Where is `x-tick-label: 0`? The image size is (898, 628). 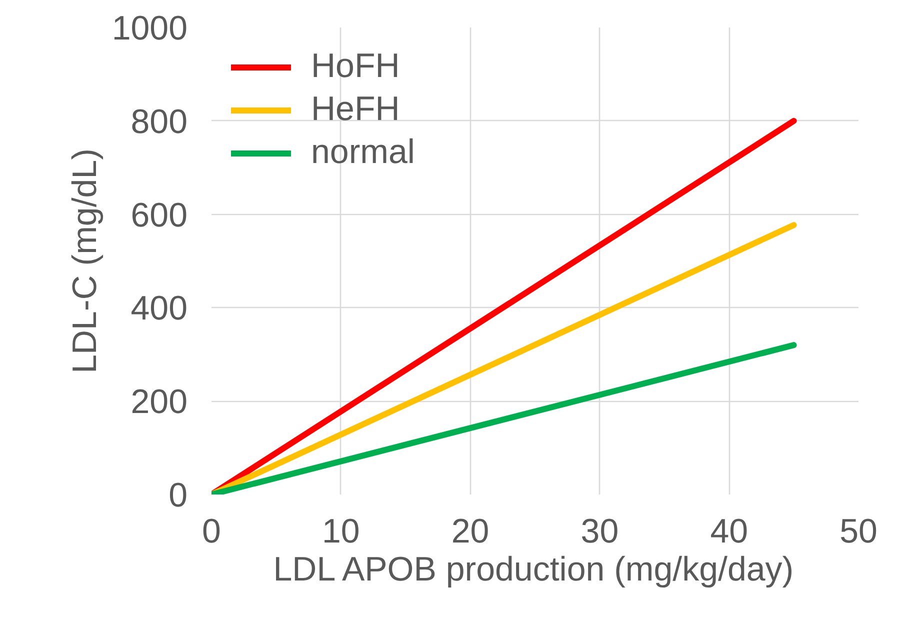 x-tick-label: 0 is located at coordinates (211, 531).